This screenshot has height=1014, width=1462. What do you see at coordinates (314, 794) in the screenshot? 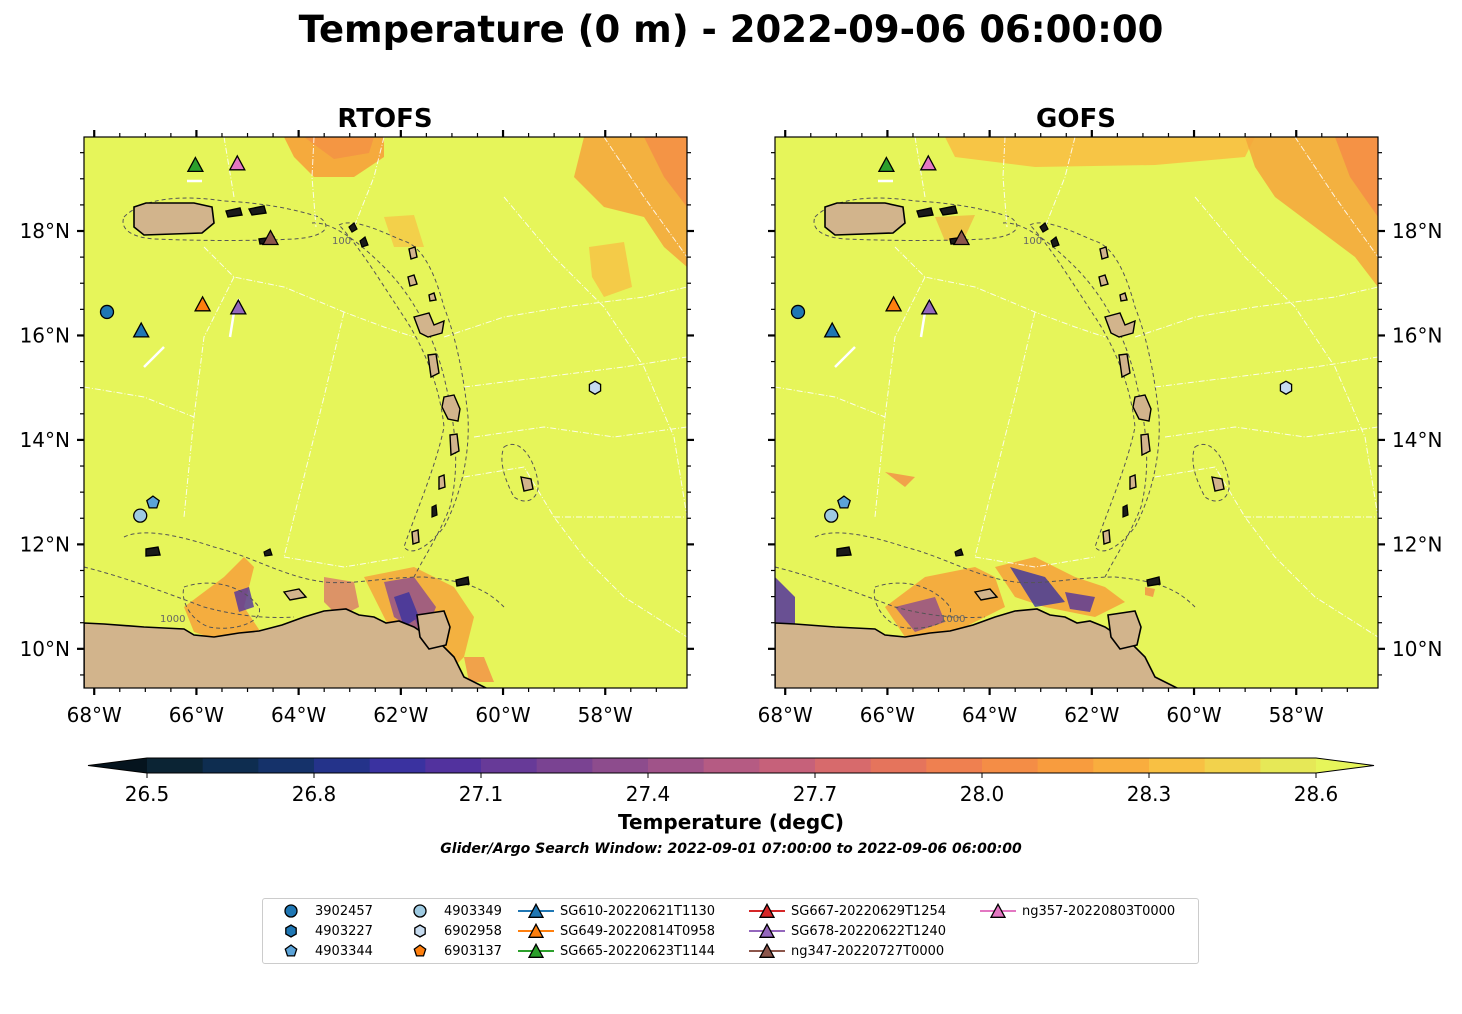
I see `colorbar-tick-label: 26.8` at bounding box center [314, 794].